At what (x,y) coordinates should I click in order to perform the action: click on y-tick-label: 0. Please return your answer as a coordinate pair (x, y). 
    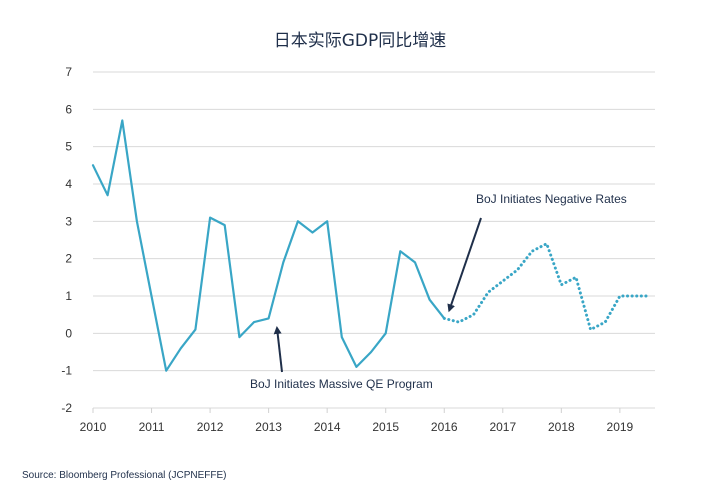
    Looking at the image, I should click on (68, 333).